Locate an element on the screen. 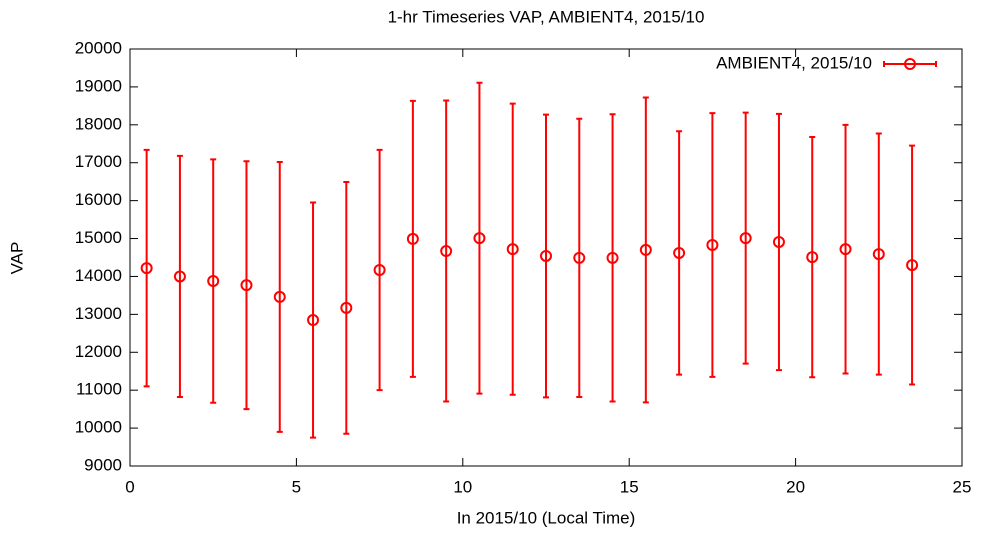 Image resolution: width=986 pixels, height=545 pixels. x-tick-label: 0 is located at coordinates (129, 486).